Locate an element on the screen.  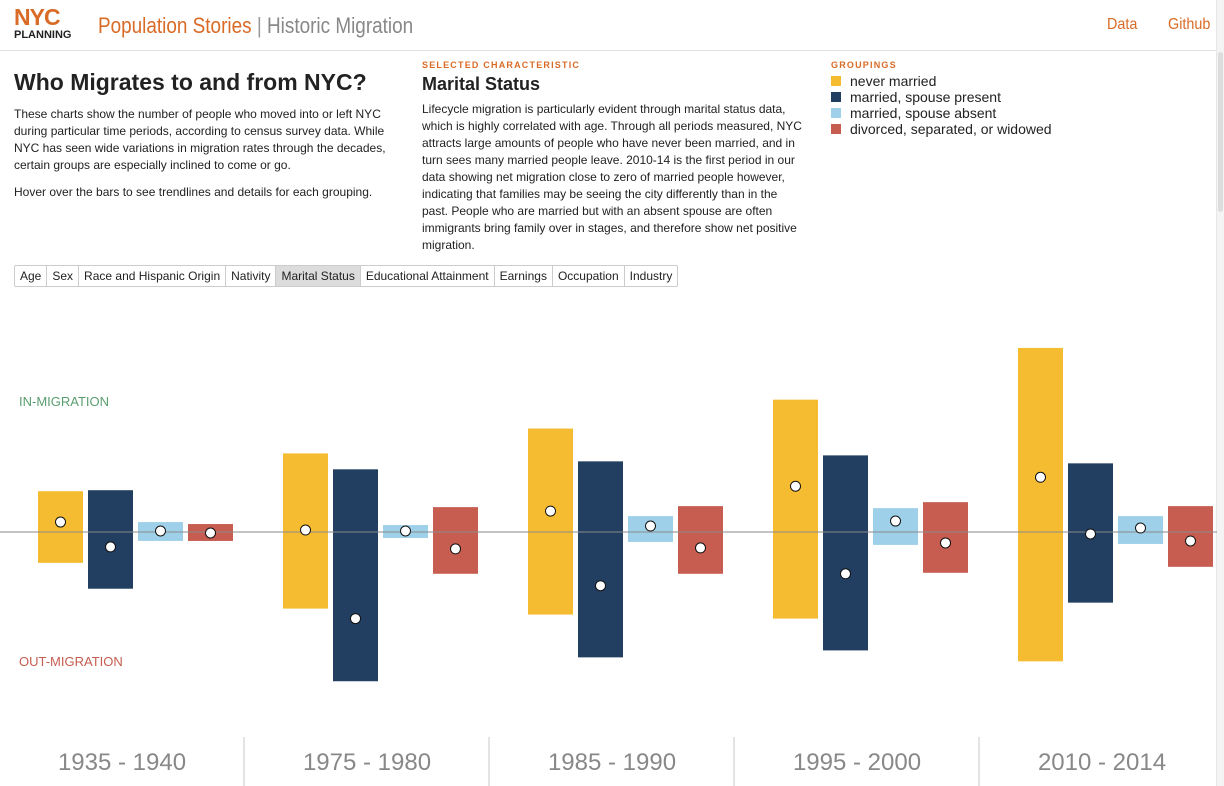
period-label: 1975 - 1980 is located at coordinates (367, 762).